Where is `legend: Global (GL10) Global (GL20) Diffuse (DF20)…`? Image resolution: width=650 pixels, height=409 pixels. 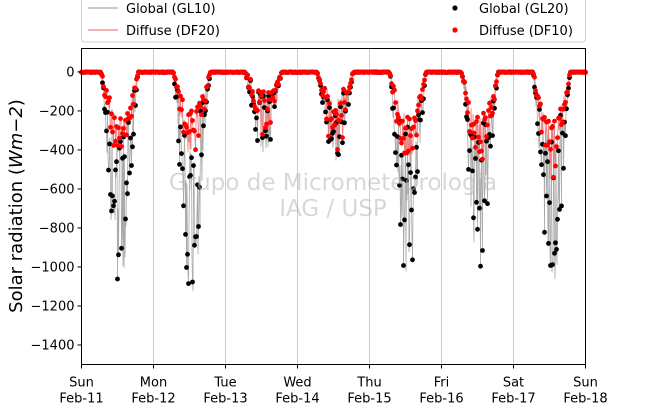
legend: Global (GL10) Global (GL20) Diffuse (DF20)… is located at coordinates (333, 21).